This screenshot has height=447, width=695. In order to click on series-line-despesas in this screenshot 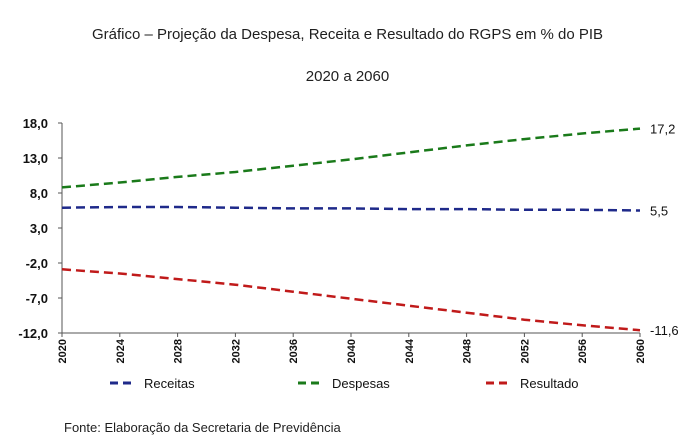, I will do `click(351, 158)`.